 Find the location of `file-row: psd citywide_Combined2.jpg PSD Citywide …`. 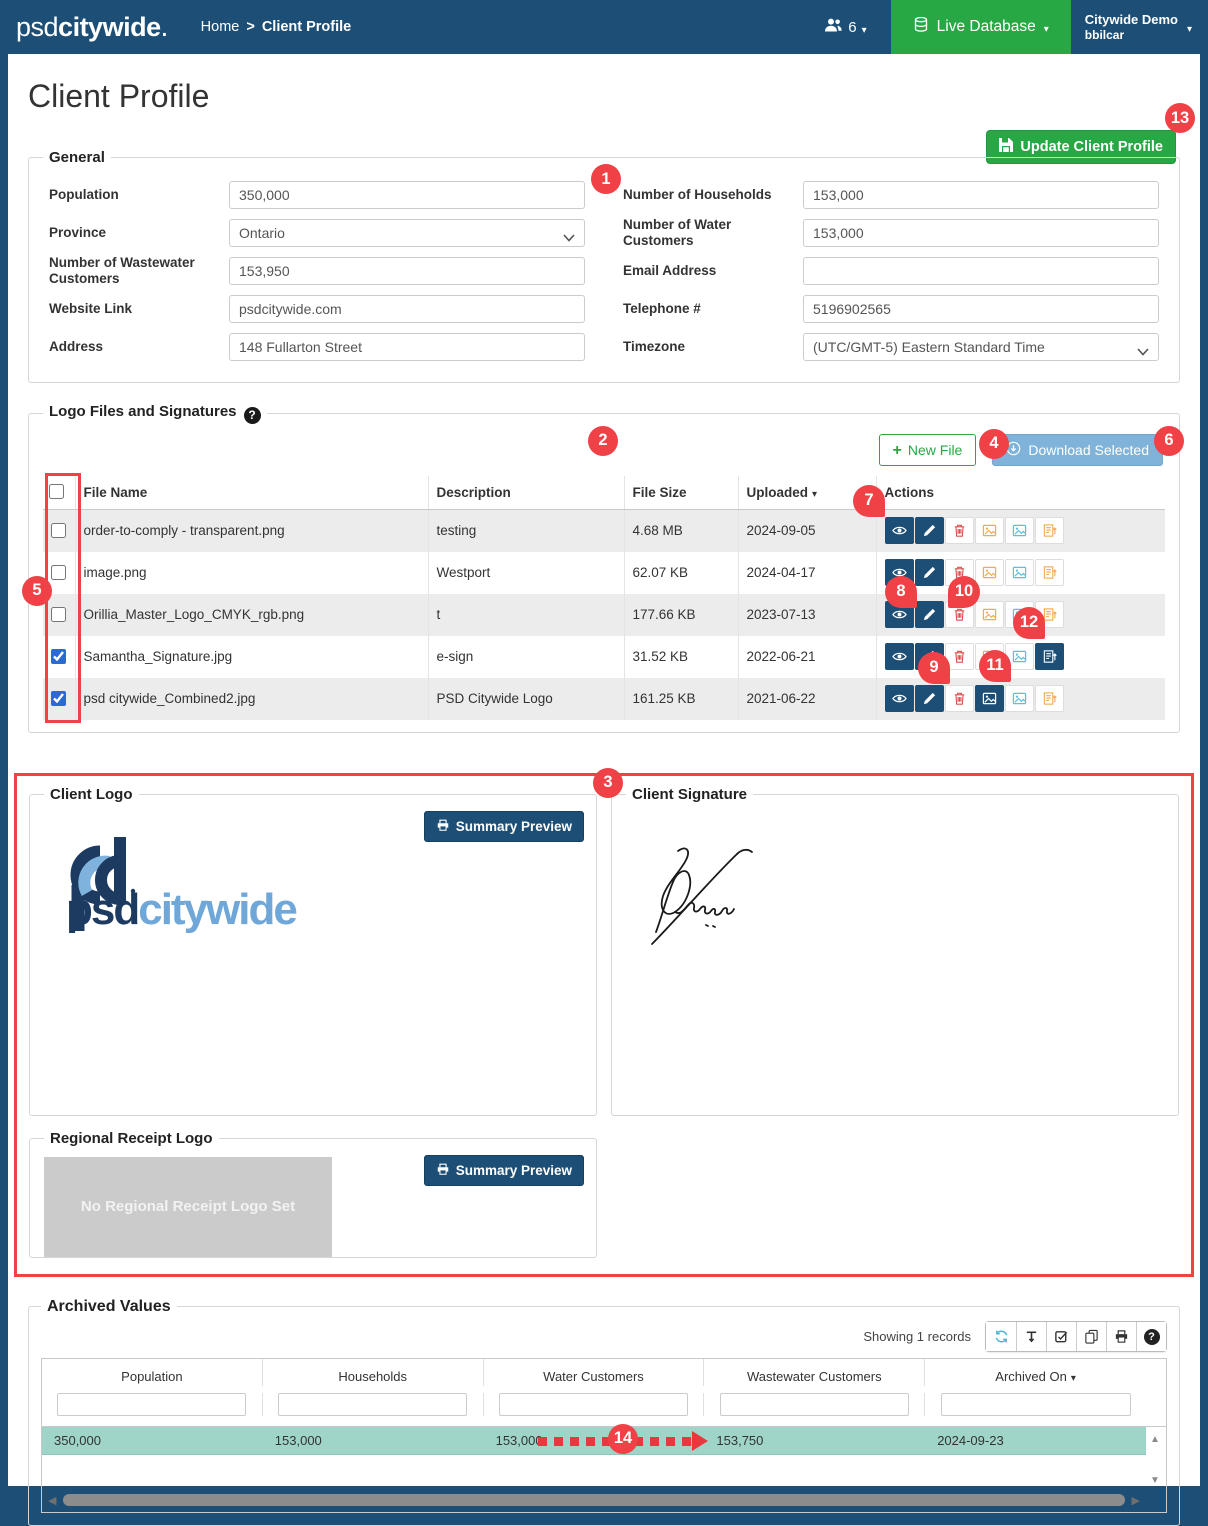

file-row: psd citywide_Combined2.jpg PSD Citywide … is located at coordinates (604, 698).